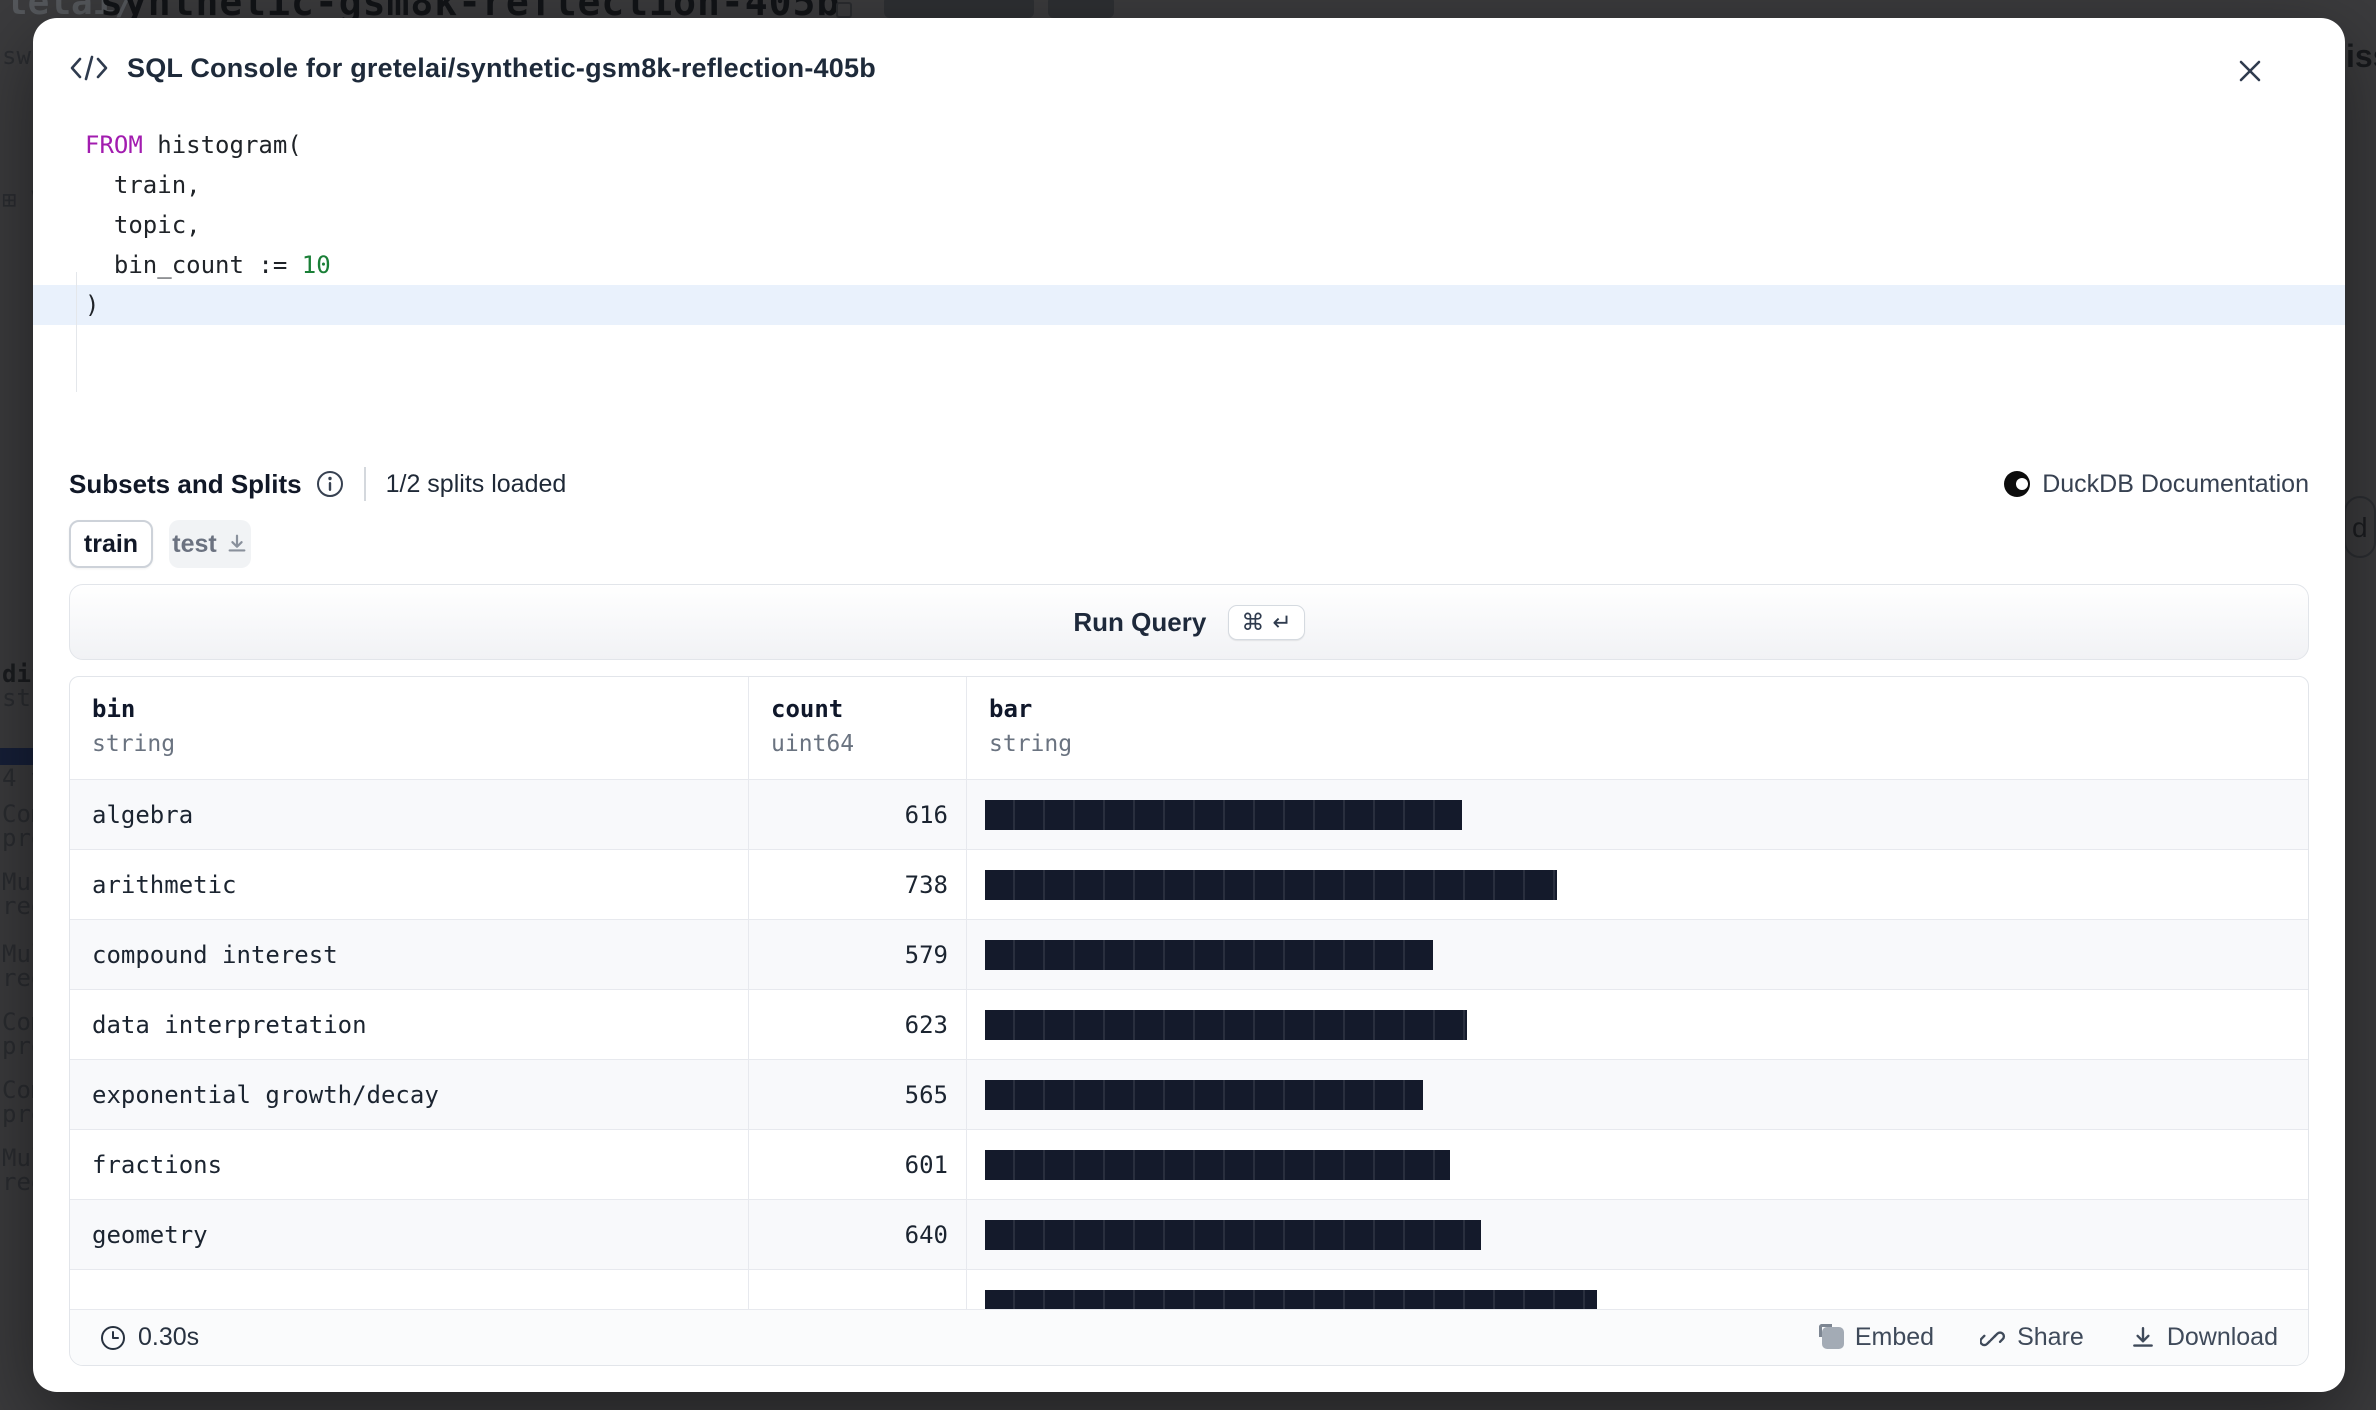 Image resolution: width=2376 pixels, height=1410 pixels. Describe the element at coordinates (114, 145) in the screenshot. I see `code-token: FROM` at that location.